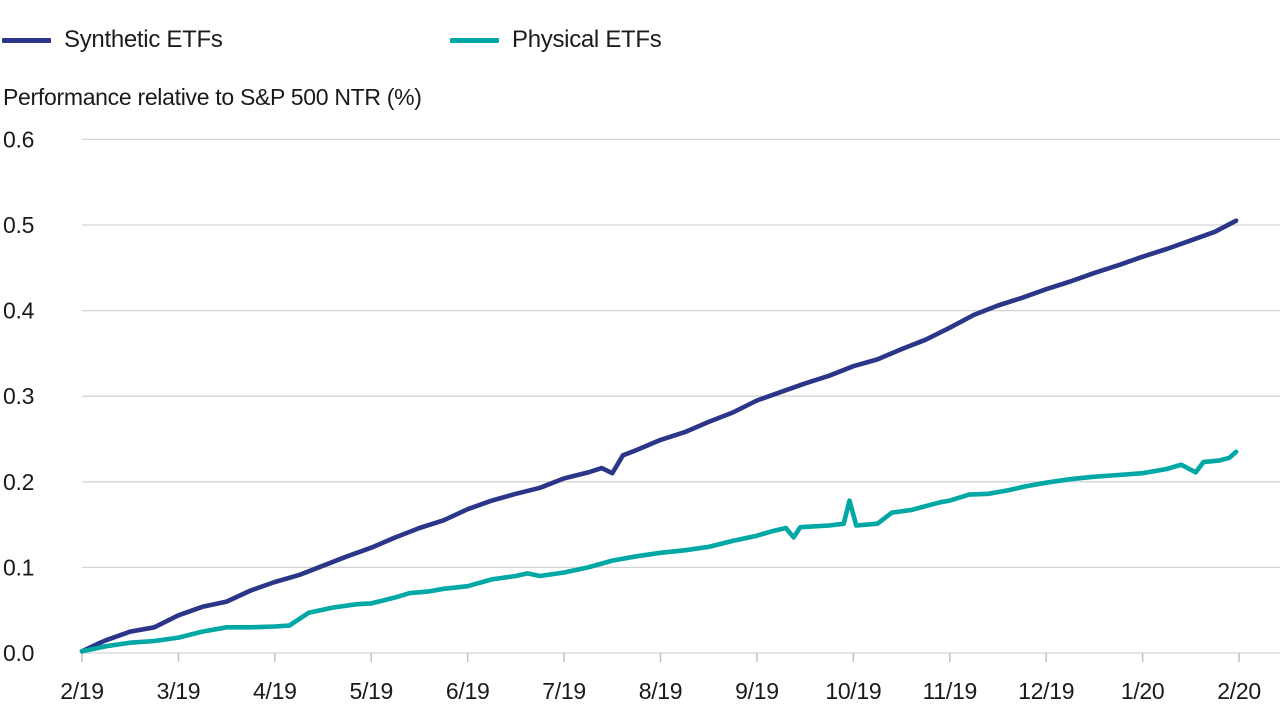  I want to click on y-axis-label: 0.1, so click(18, 567).